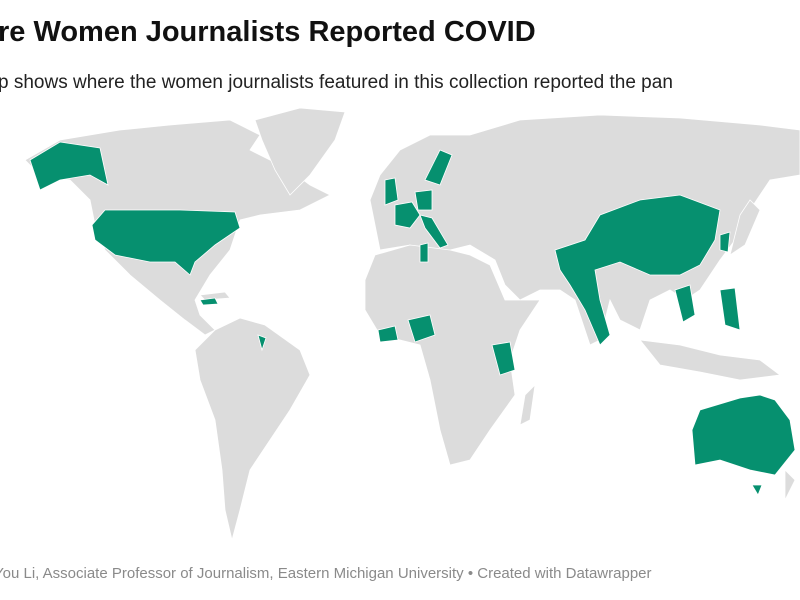 This screenshot has width=800, height=600. What do you see at coordinates (790, 485) in the screenshot?
I see `new-zealand` at bounding box center [790, 485].